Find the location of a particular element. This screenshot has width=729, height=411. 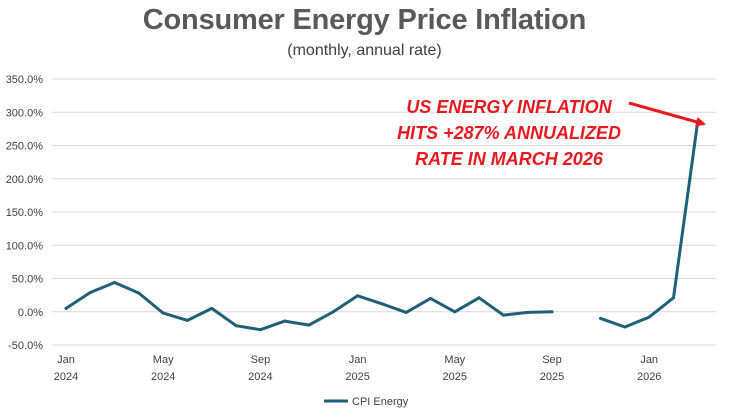

annotation-line-1: US ENERGY INFLATION is located at coordinates (509, 107).